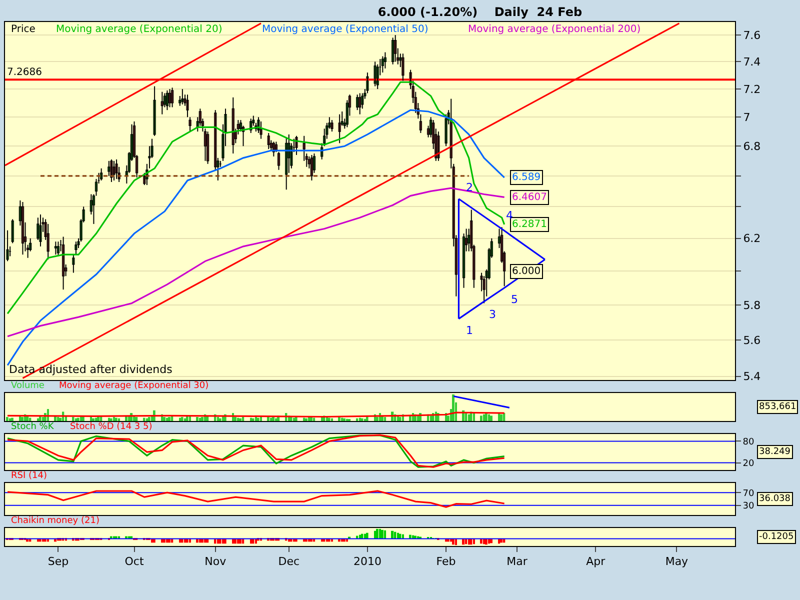 The height and width of the screenshot is (600, 800). Describe the element at coordinates (91, 369) in the screenshot. I see `annotation: Data adjusted after dividends` at that location.